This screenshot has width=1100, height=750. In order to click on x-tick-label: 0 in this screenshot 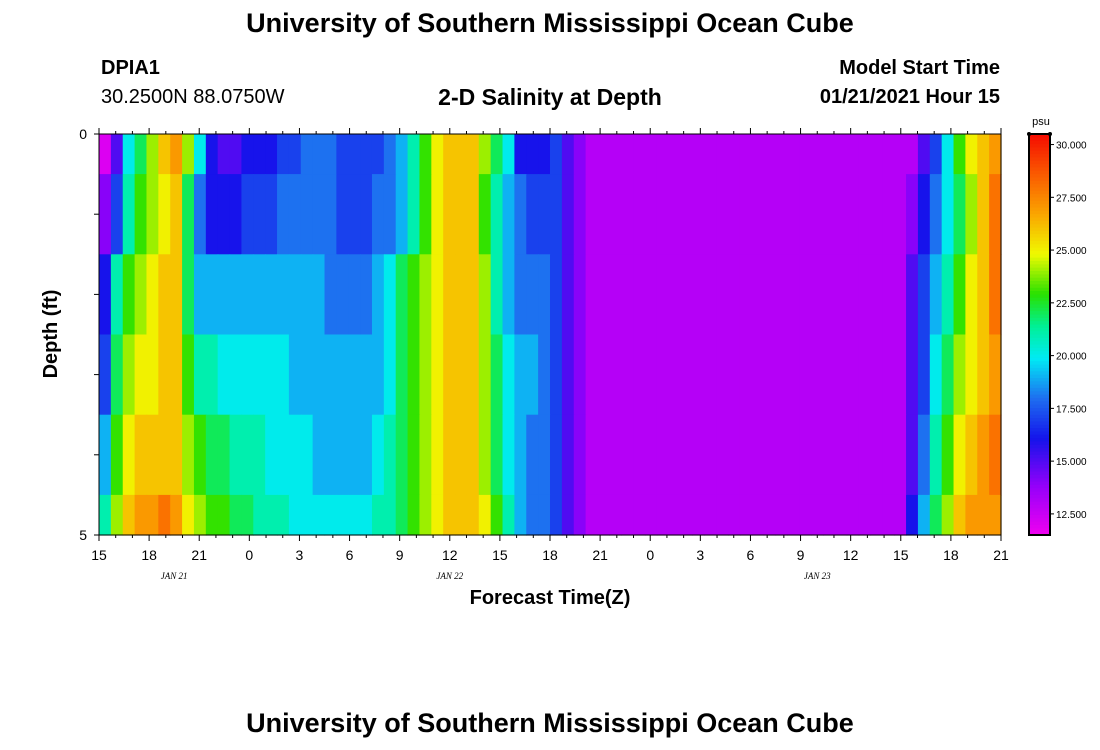, I will do `click(249, 555)`.